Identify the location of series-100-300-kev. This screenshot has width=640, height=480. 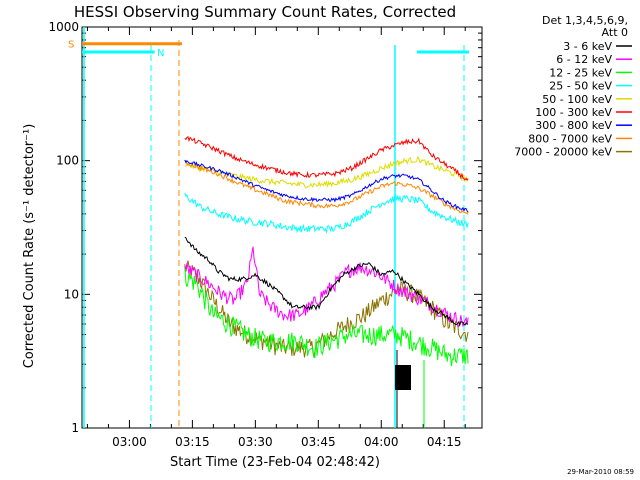
(326, 158).